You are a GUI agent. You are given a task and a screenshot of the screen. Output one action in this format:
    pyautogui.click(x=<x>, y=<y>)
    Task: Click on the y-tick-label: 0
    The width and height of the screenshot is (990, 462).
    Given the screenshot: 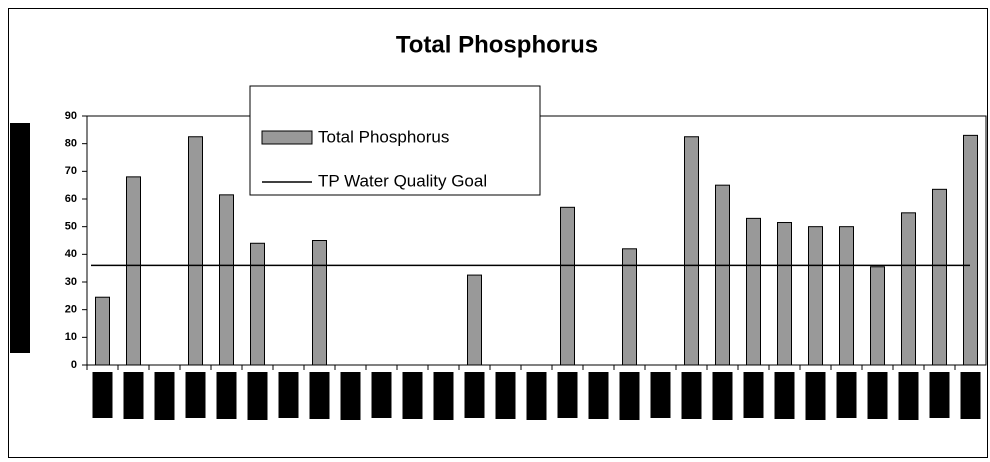 What is the action you would take?
    pyautogui.click(x=74, y=365)
    